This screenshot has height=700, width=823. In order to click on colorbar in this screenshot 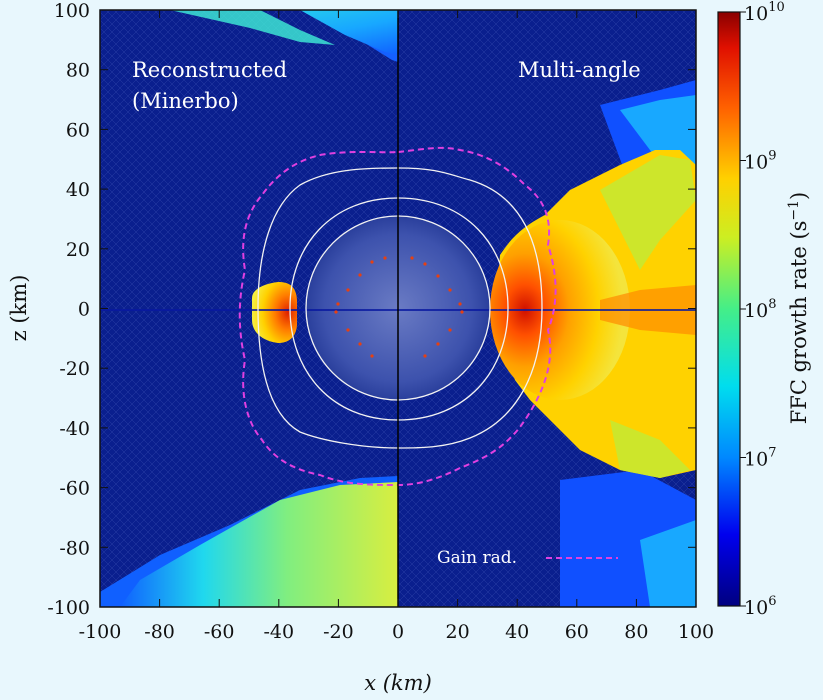, I will do `click(729, 309)`.